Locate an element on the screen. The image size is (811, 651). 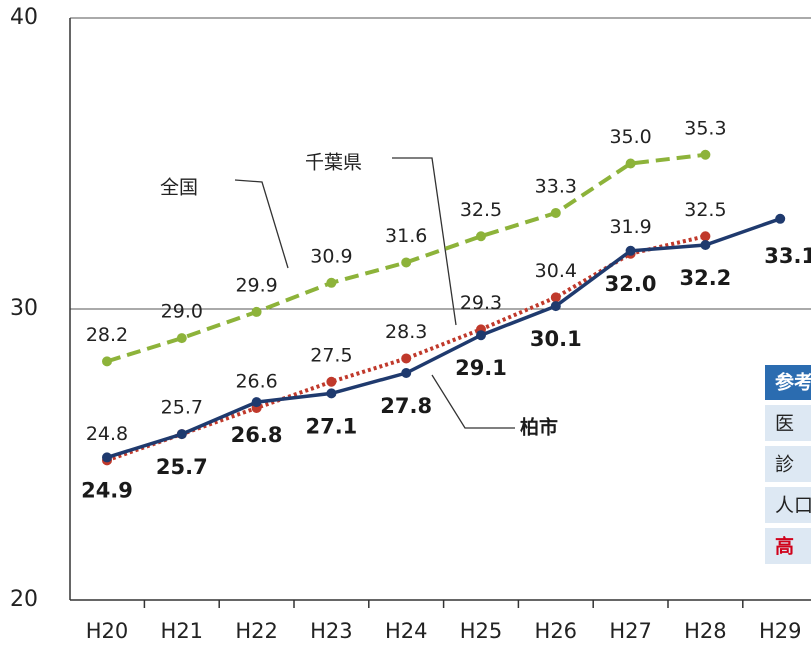
x-tick-label: H25 is located at coordinates (481, 631).